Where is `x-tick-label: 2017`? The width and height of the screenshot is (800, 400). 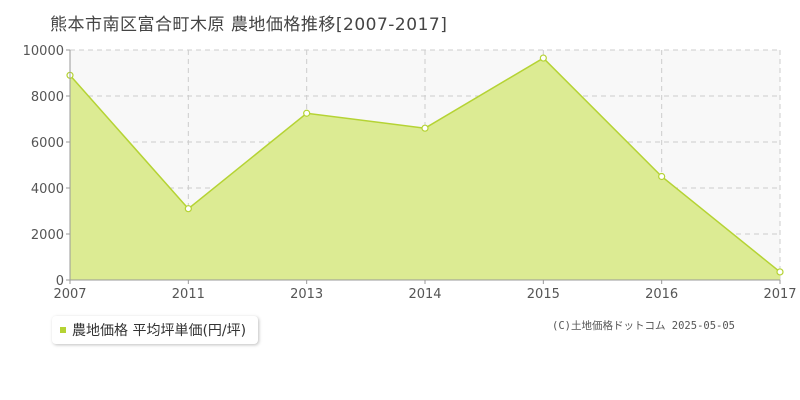 x-tick-label: 2017 is located at coordinates (779, 294).